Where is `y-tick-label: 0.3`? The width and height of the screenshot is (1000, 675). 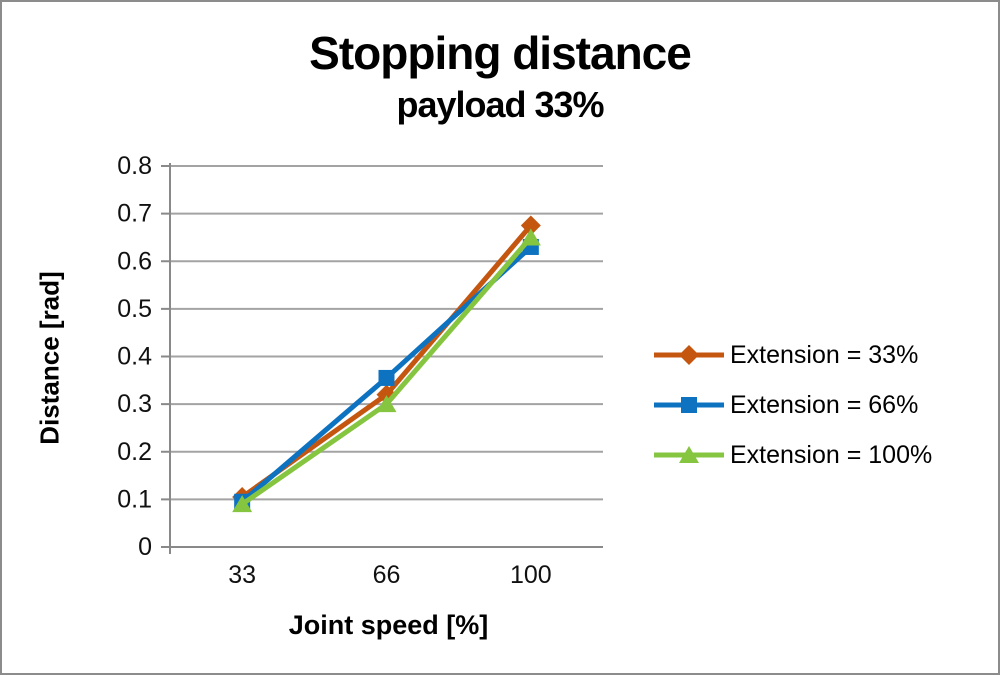
y-tick-label: 0.3 is located at coordinates (134, 404).